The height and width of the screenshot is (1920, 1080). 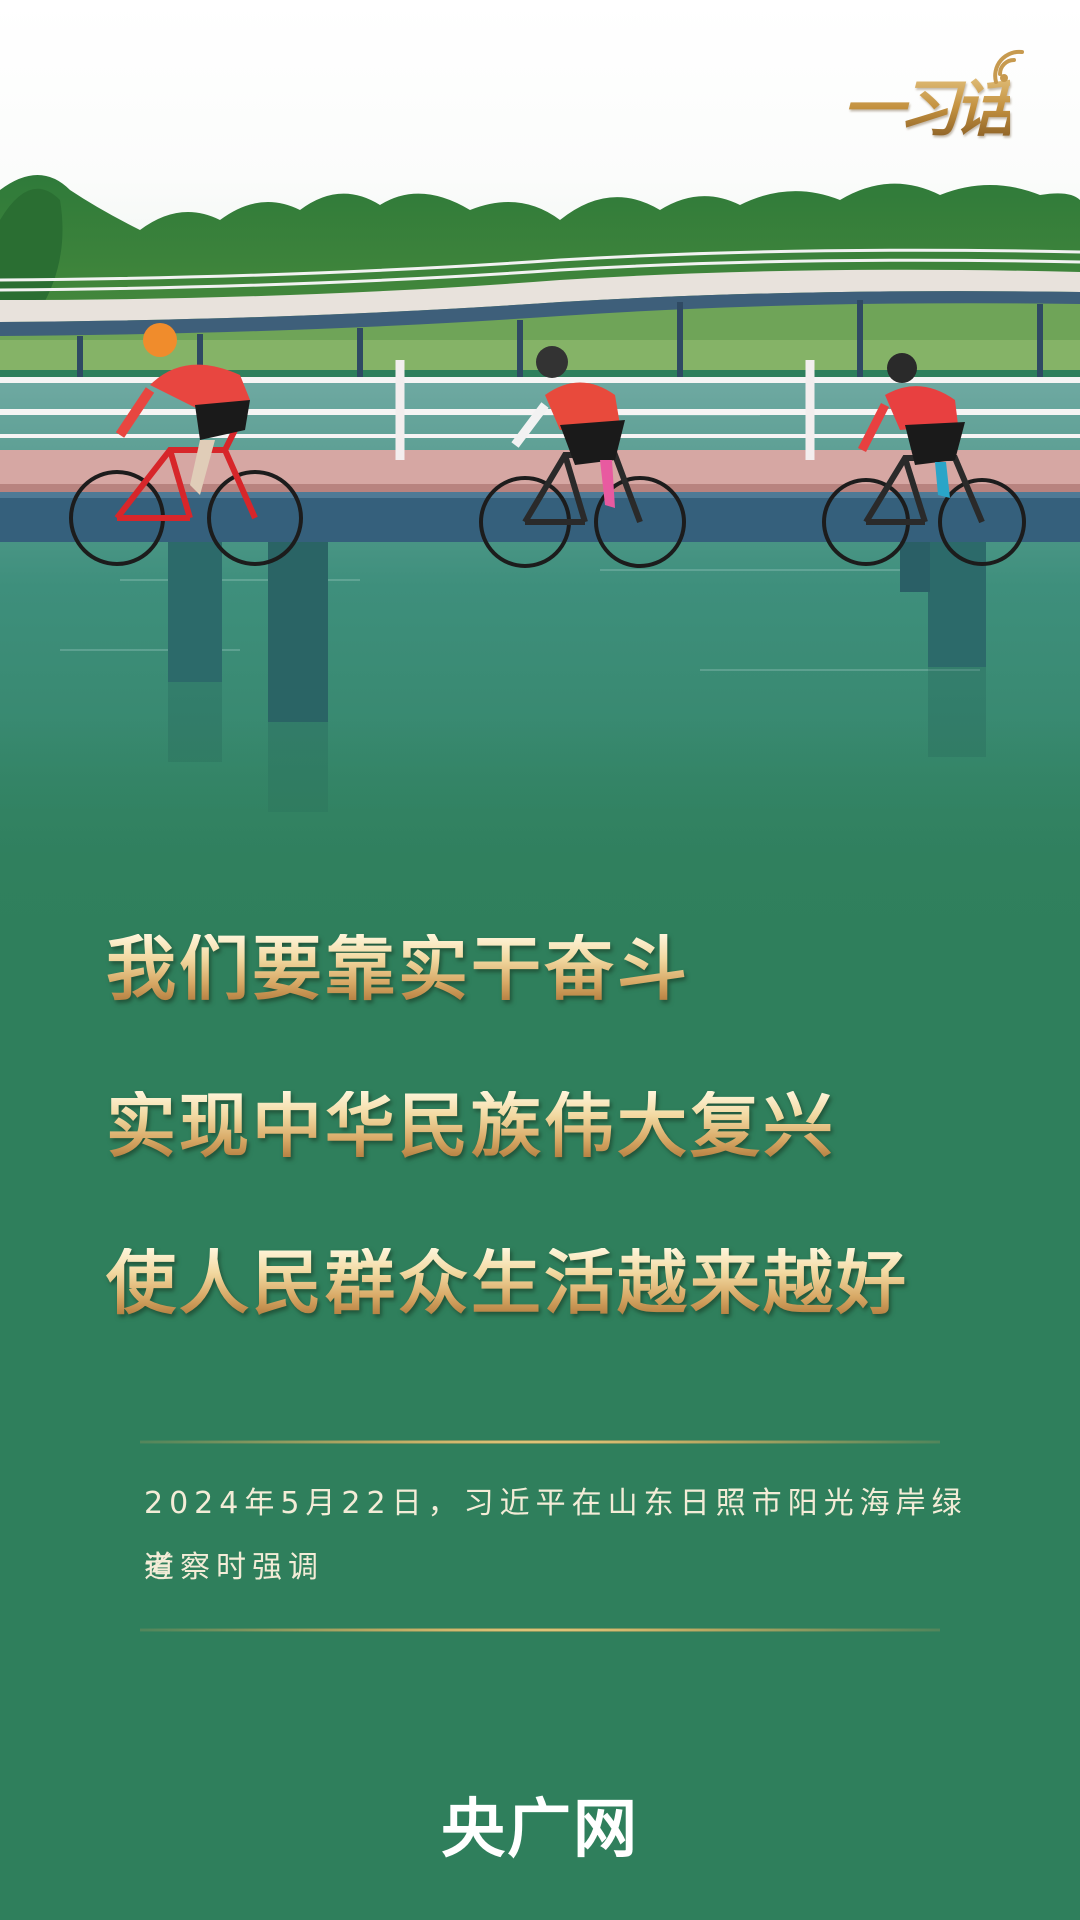 What do you see at coordinates (471, 1125) in the screenshot?
I see `headline-line-2: 实现中华民族伟大复兴` at bounding box center [471, 1125].